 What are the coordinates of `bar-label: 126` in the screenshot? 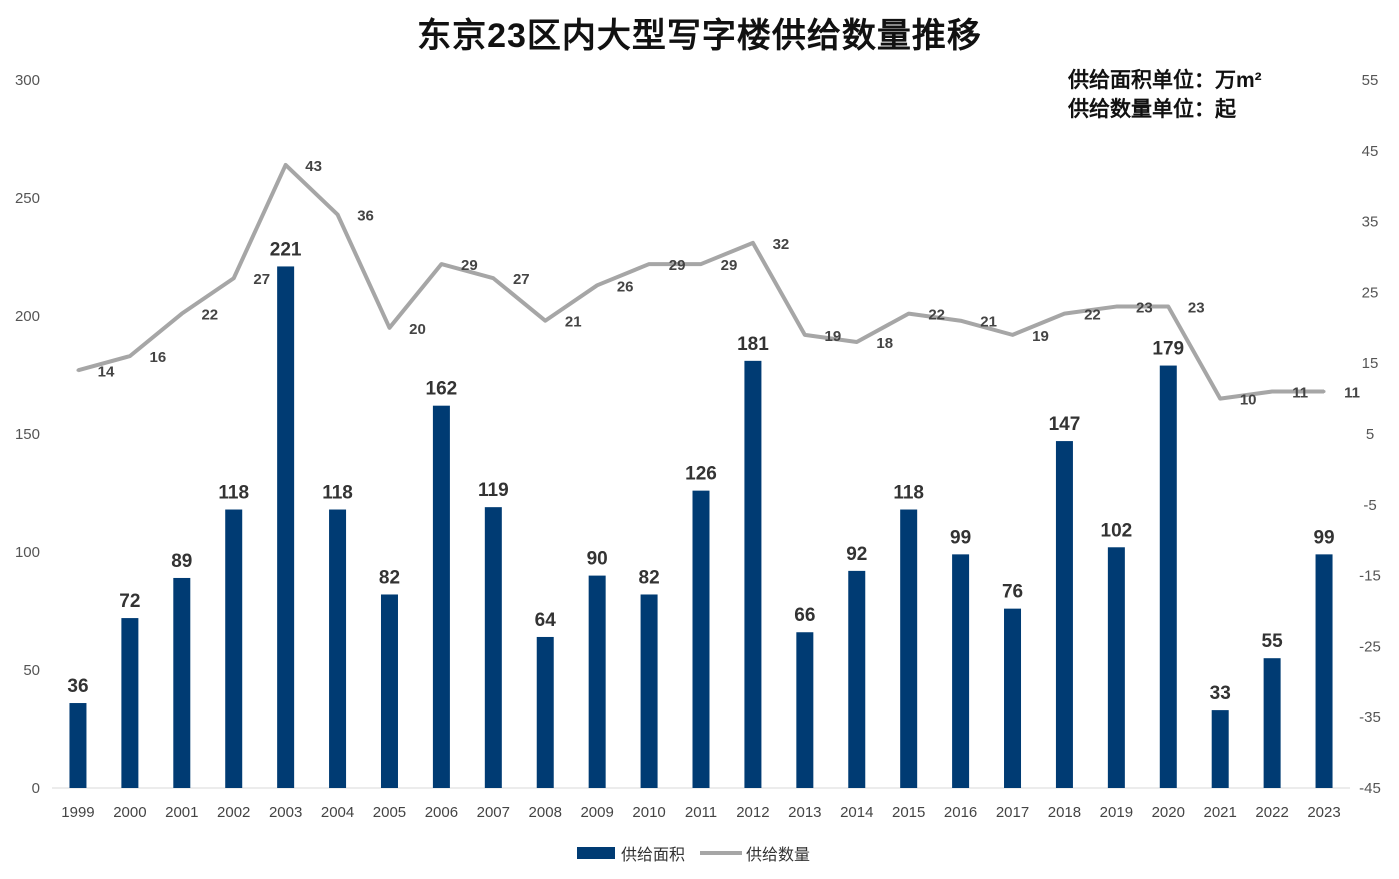 It's located at (701, 474).